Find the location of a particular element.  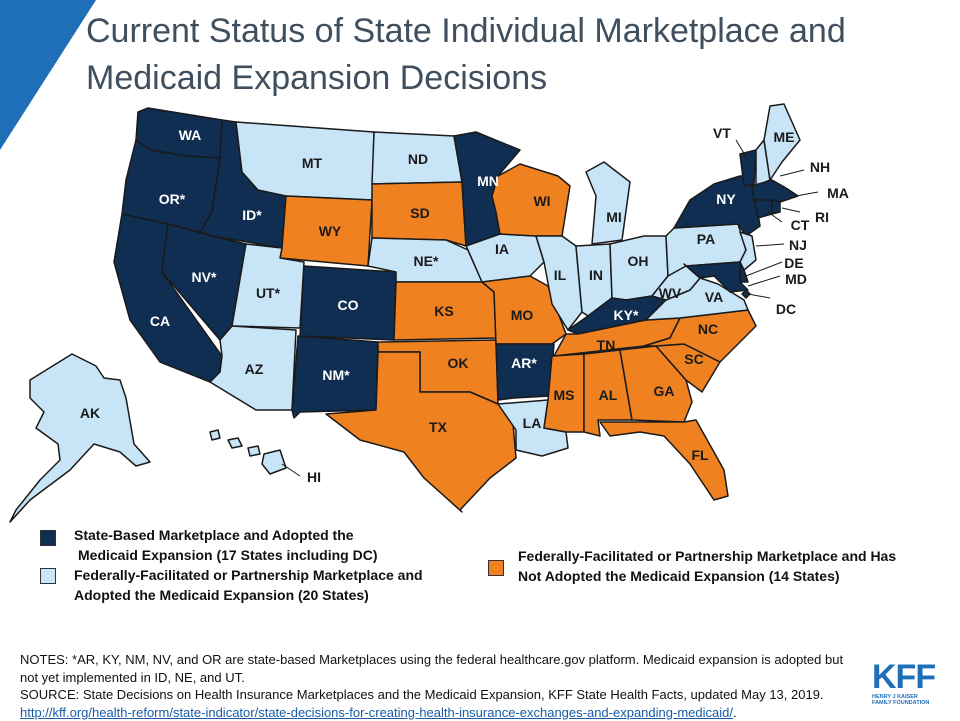

label-NY: NY is located at coordinates (726, 199).